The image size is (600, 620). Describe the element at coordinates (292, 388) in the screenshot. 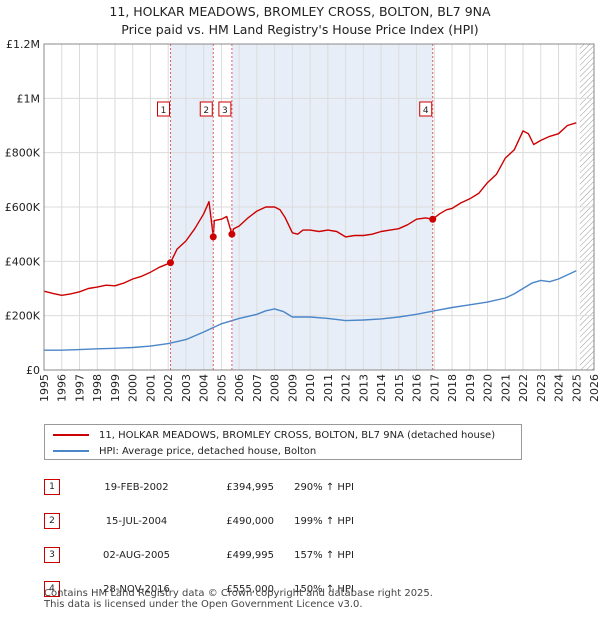

I see `x-tick-label: 2009` at that location.